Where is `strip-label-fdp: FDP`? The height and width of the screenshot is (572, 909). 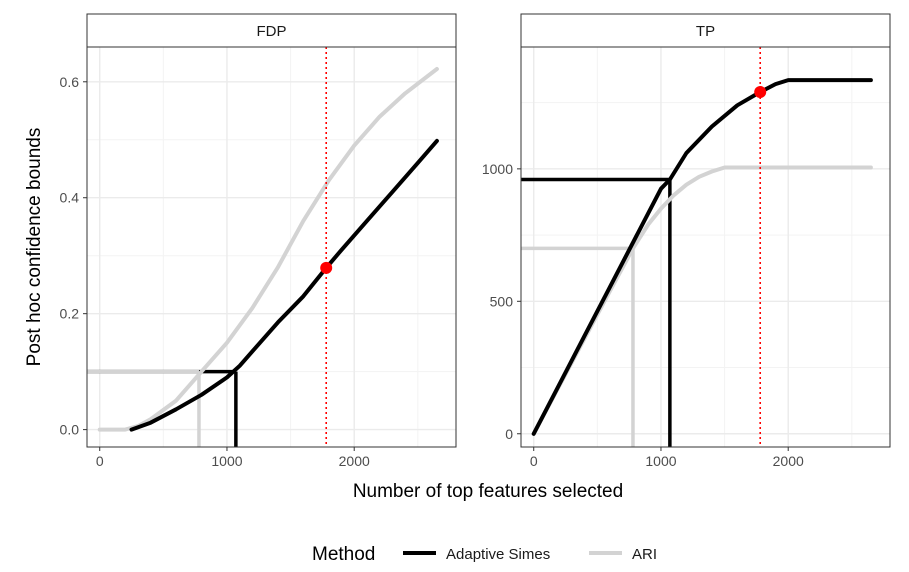 strip-label-fdp: FDP is located at coordinates (272, 31).